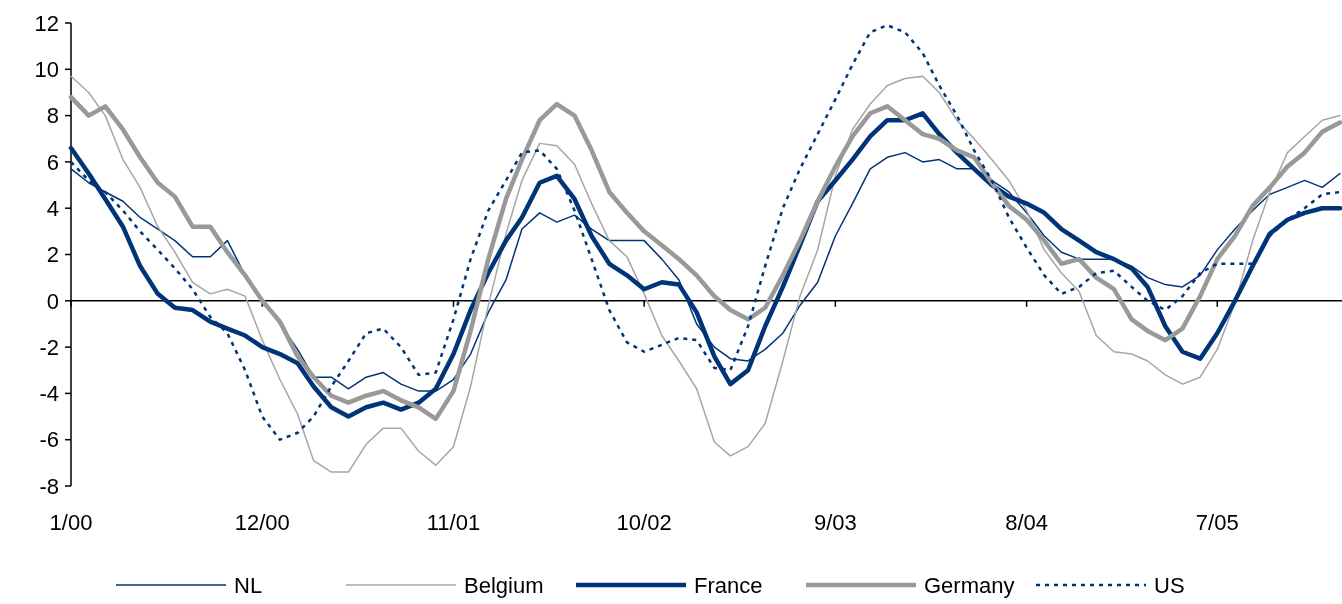 Image resolution: width=1342 pixels, height=604 pixels. I want to click on y-tick-label: 2, so click(52, 255).